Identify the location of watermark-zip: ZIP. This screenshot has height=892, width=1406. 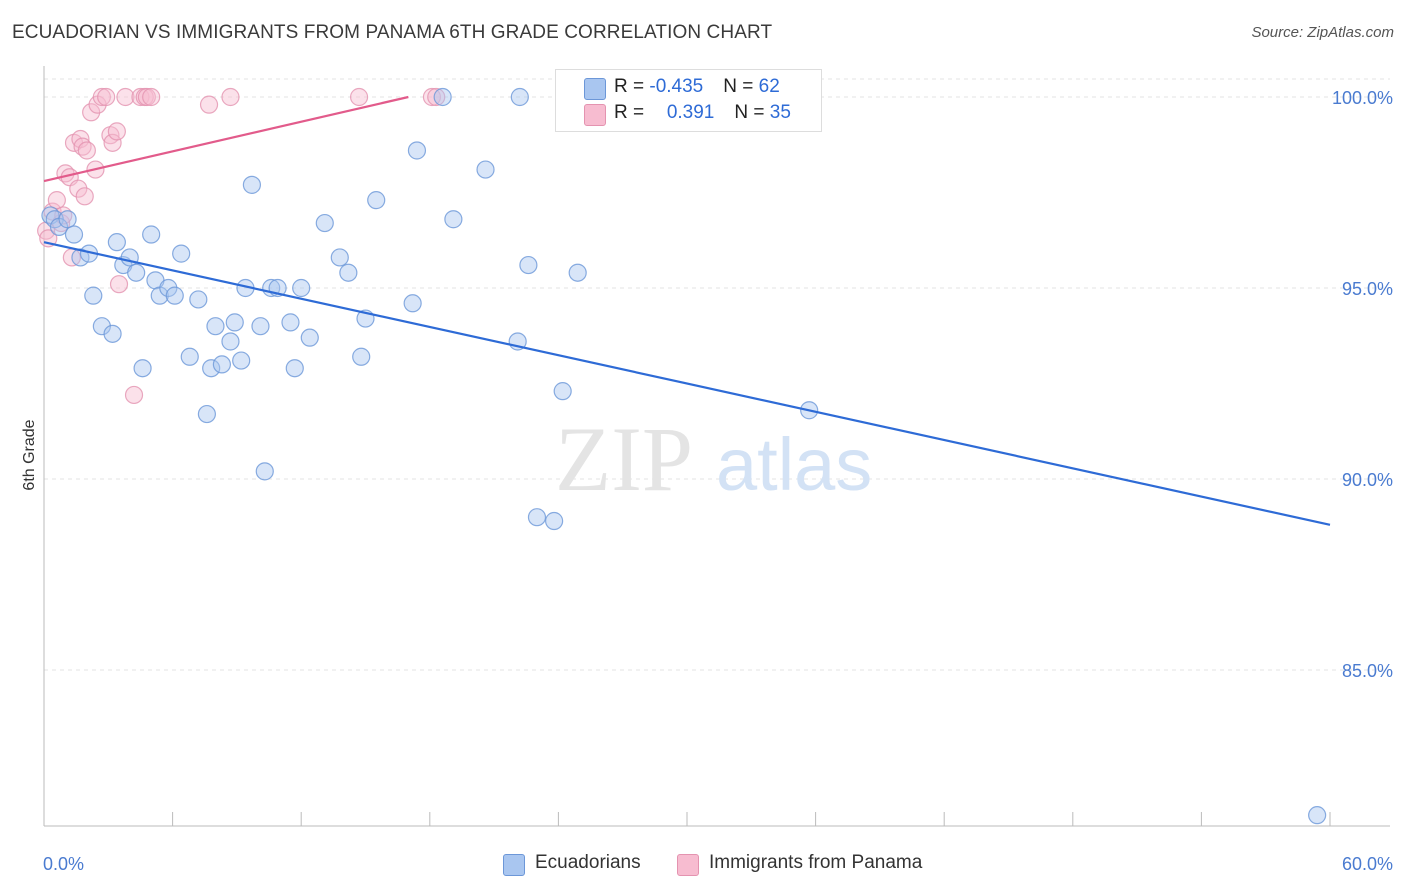
(624, 459).